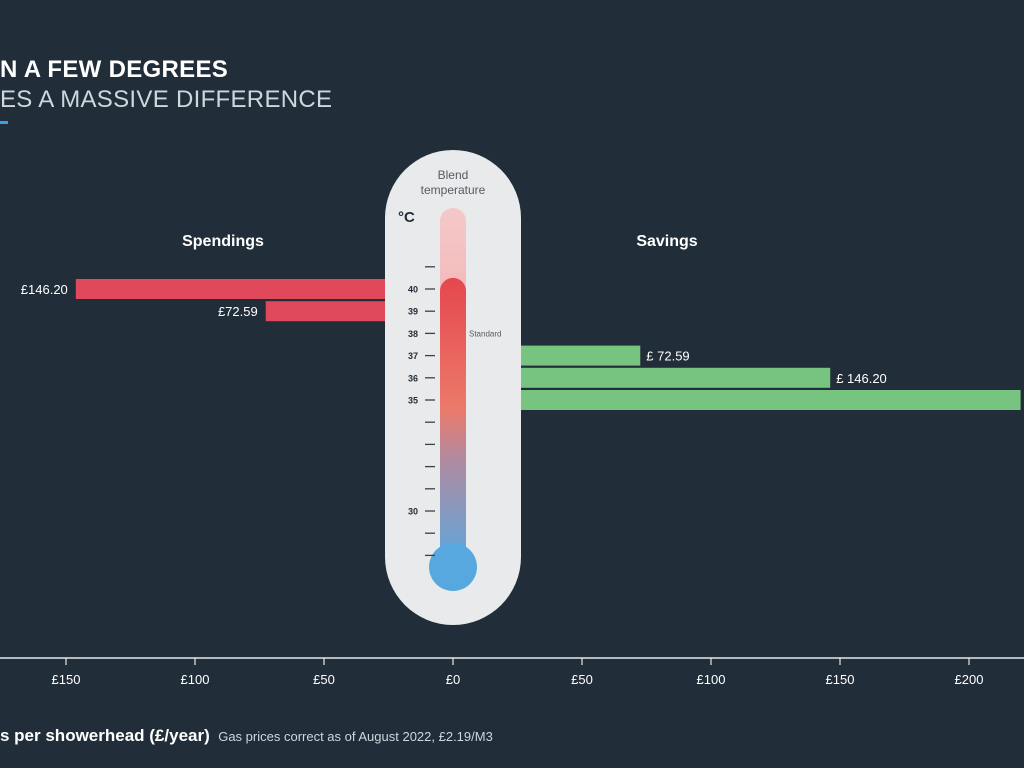 This screenshot has height=768, width=1024. What do you see at coordinates (223, 241) in the screenshot?
I see `spendings-panel-label: Spendings` at bounding box center [223, 241].